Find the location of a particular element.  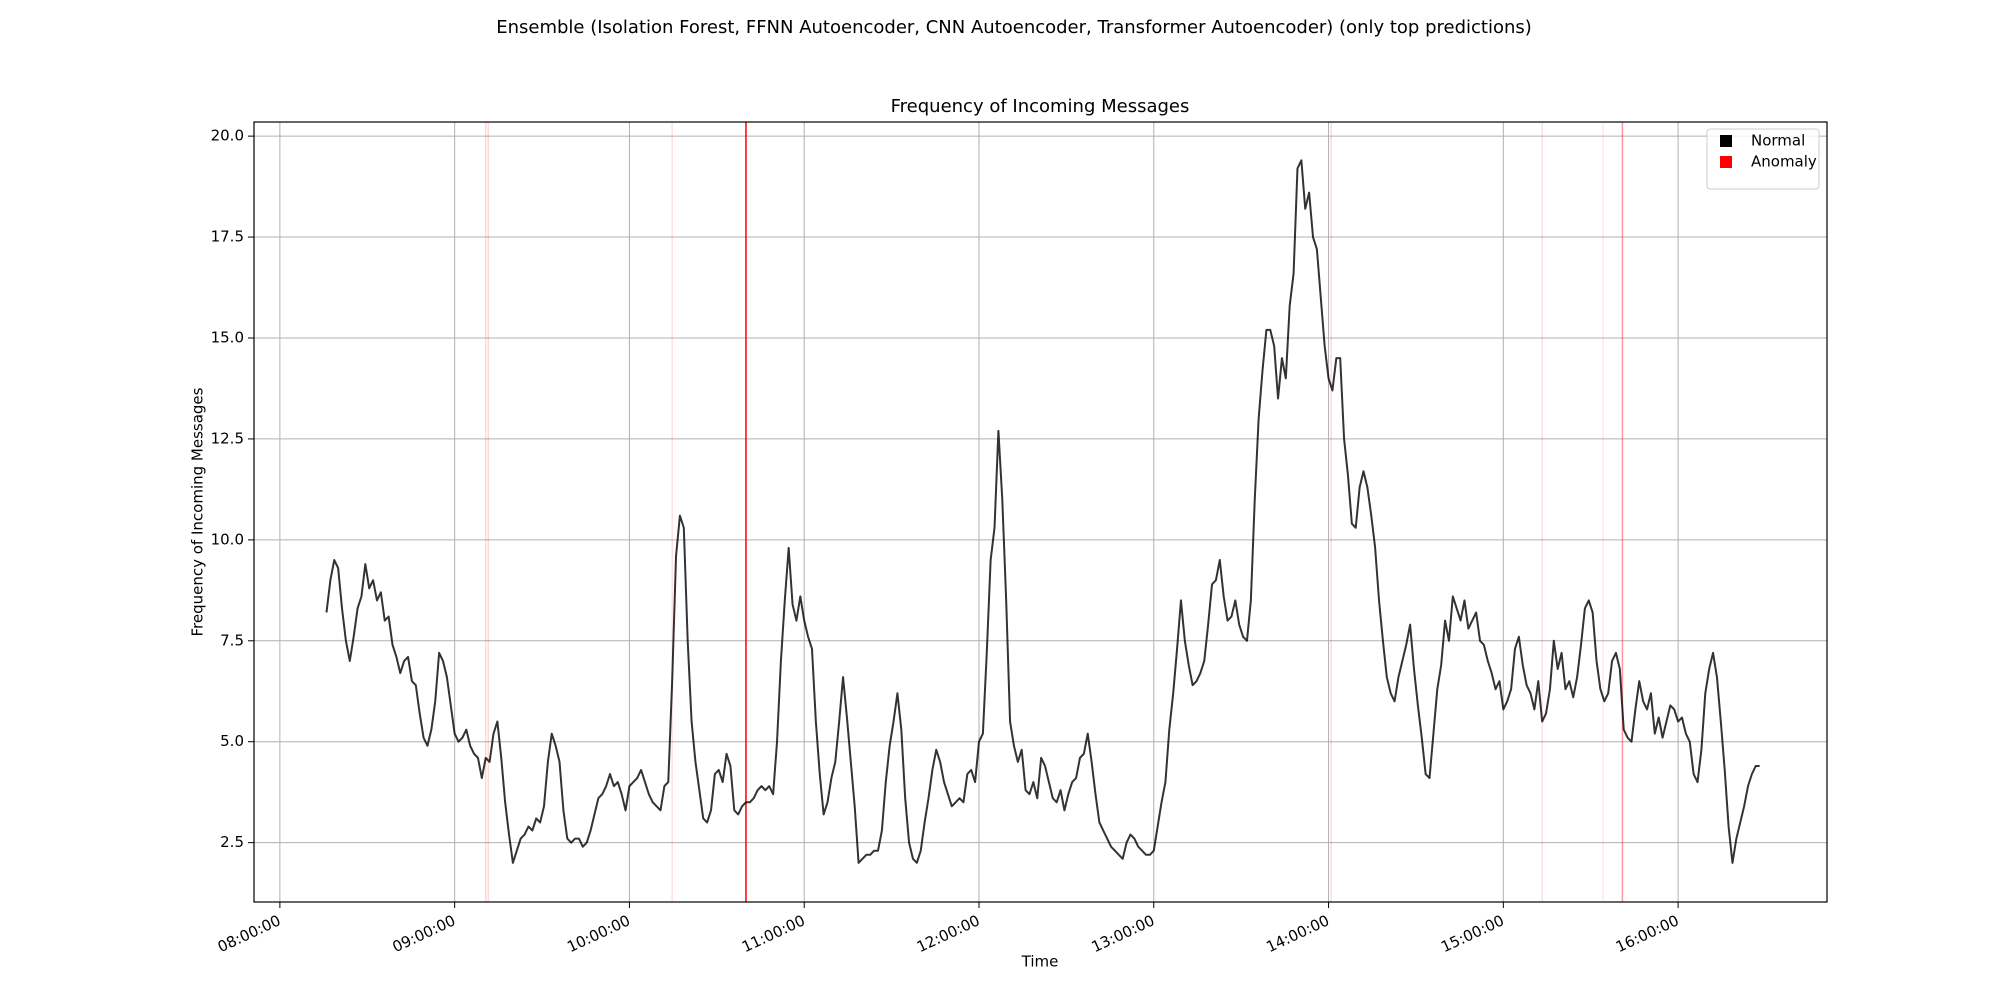

y-tick-label: 5.0 is located at coordinates (232, 741).